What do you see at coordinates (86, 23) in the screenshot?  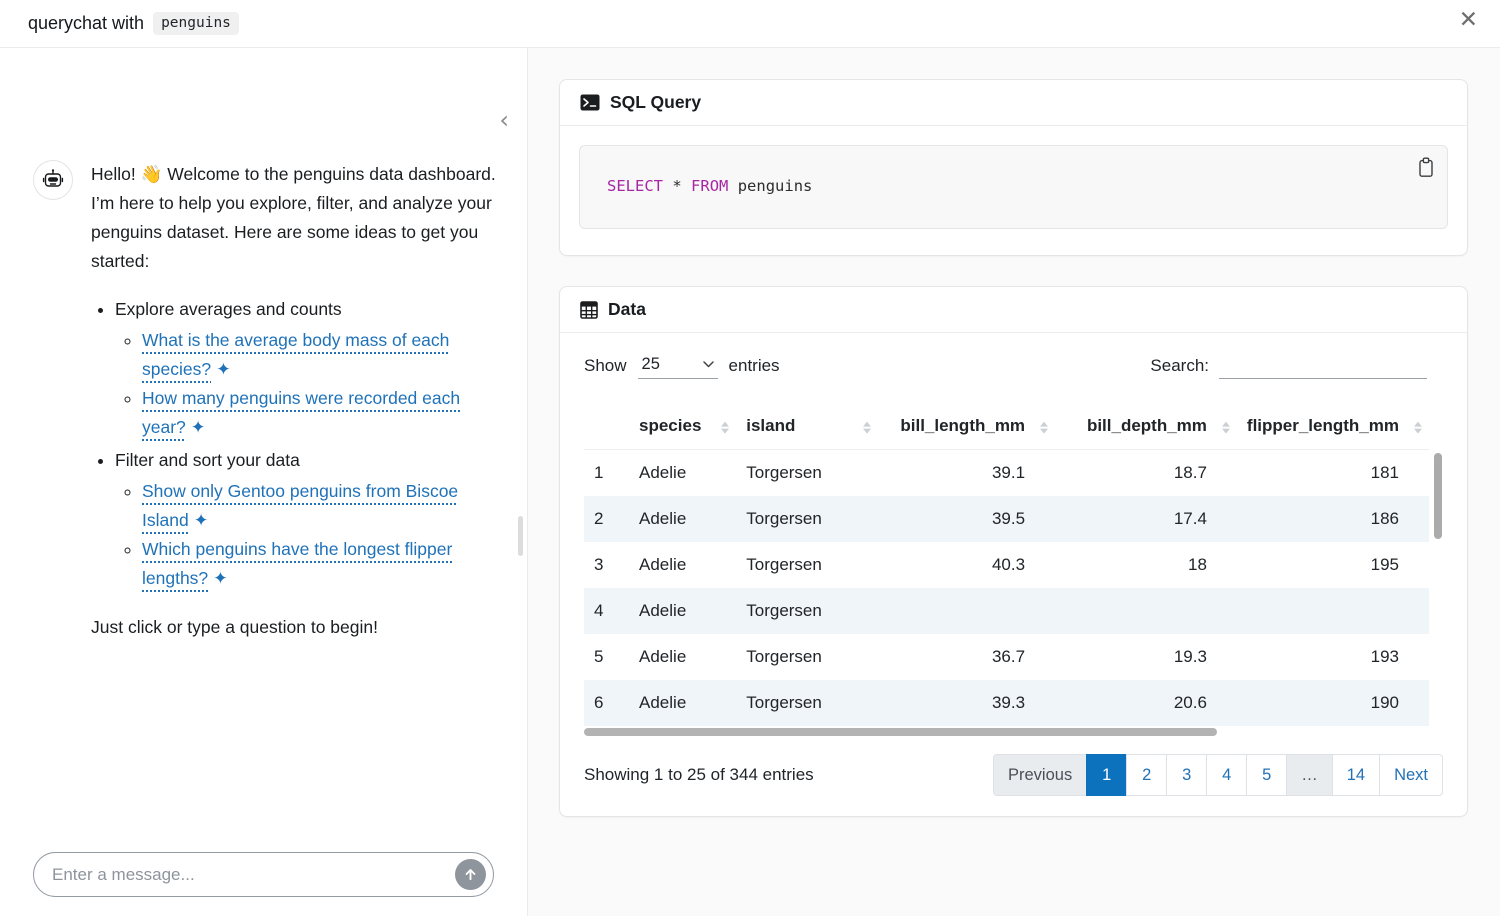 I see `app-title: querychat with` at bounding box center [86, 23].